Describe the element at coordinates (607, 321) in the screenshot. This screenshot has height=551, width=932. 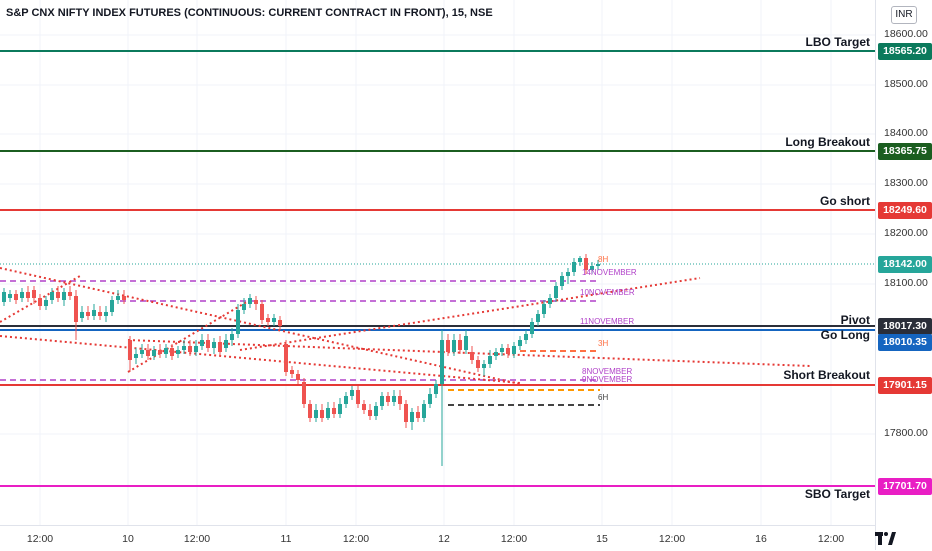
I see `nov11-annotation: 11NOVEMBER` at that location.